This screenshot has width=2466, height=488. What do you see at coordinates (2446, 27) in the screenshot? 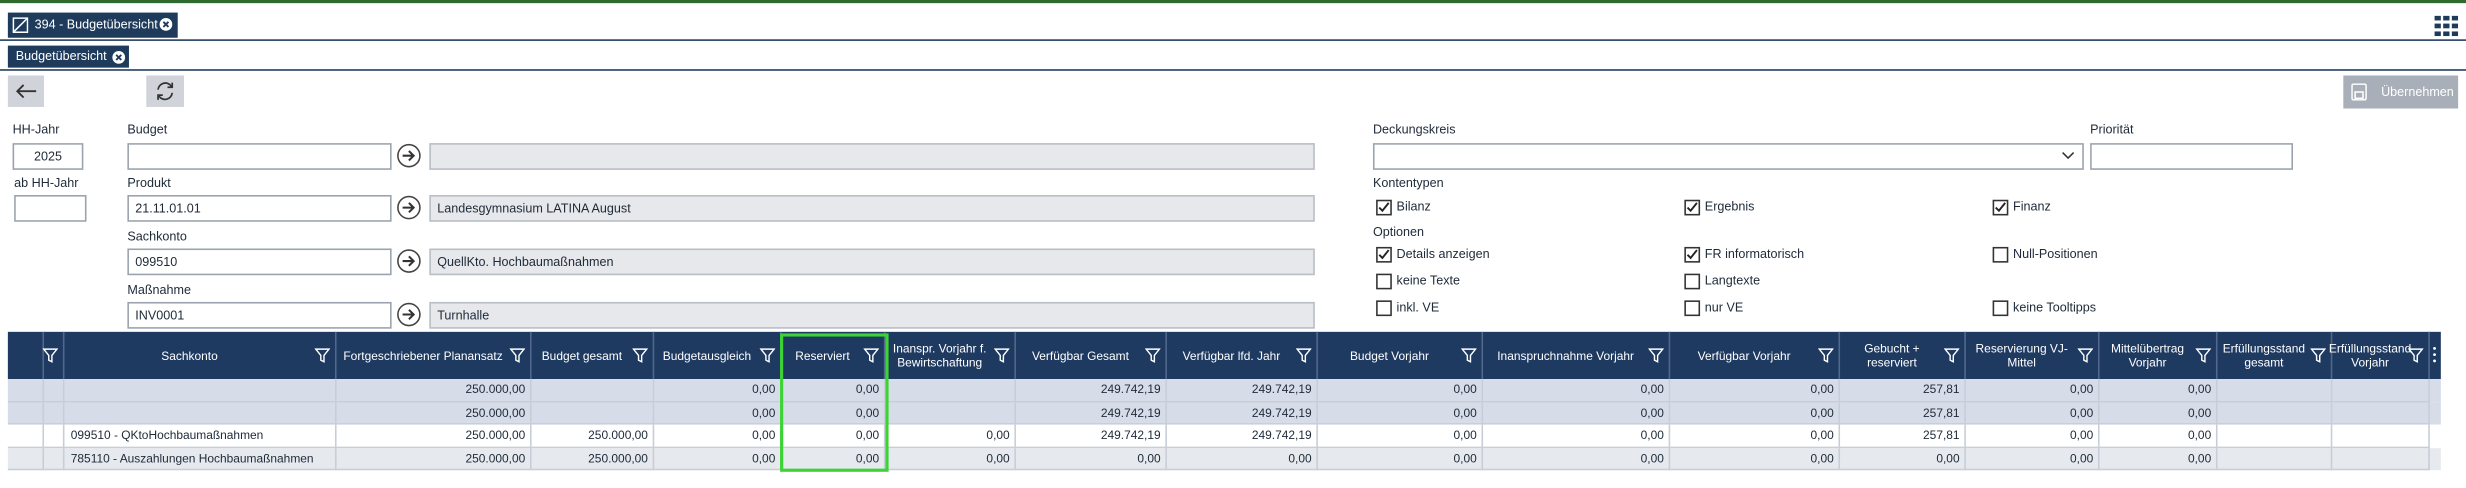
I see `app-grid` at bounding box center [2446, 27].